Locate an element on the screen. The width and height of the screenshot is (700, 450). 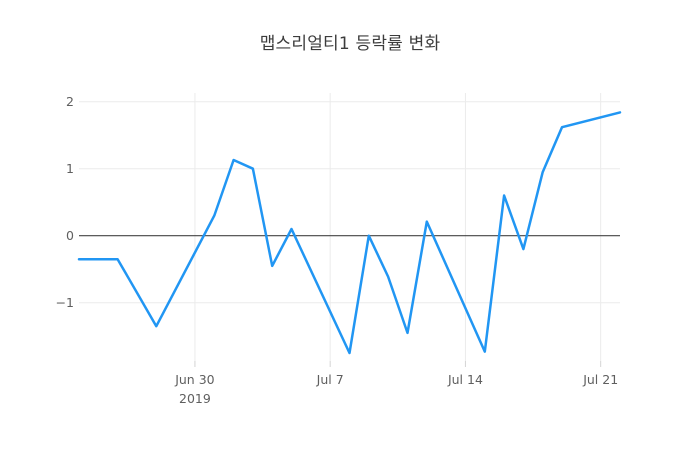
x-tick-label: Jul 7 is located at coordinates (330, 379).